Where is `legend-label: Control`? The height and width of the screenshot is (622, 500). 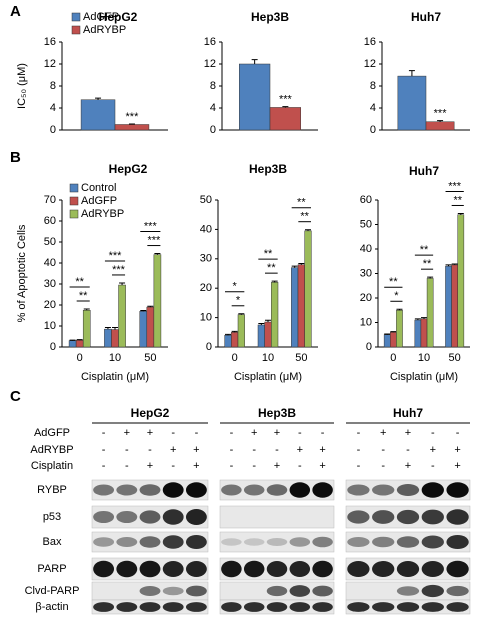
legend-label: Control is located at coordinates (98, 188).